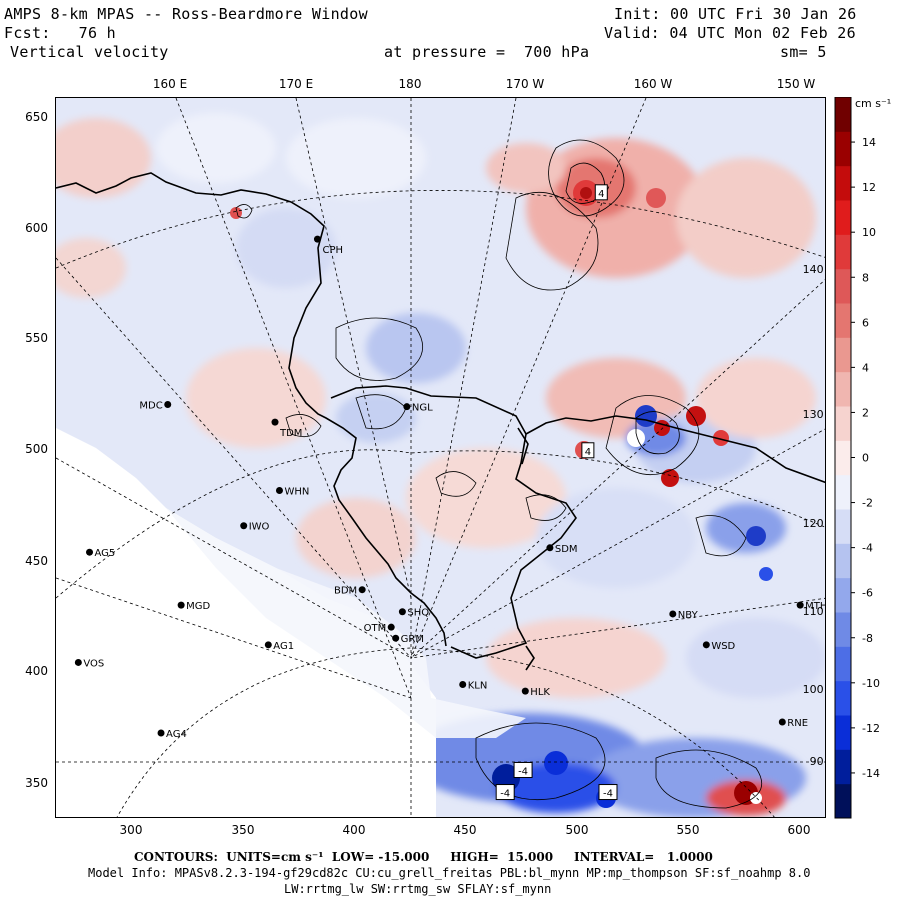 This screenshot has height=900, width=900. I want to click on colorbar-label: -6, so click(867, 593).